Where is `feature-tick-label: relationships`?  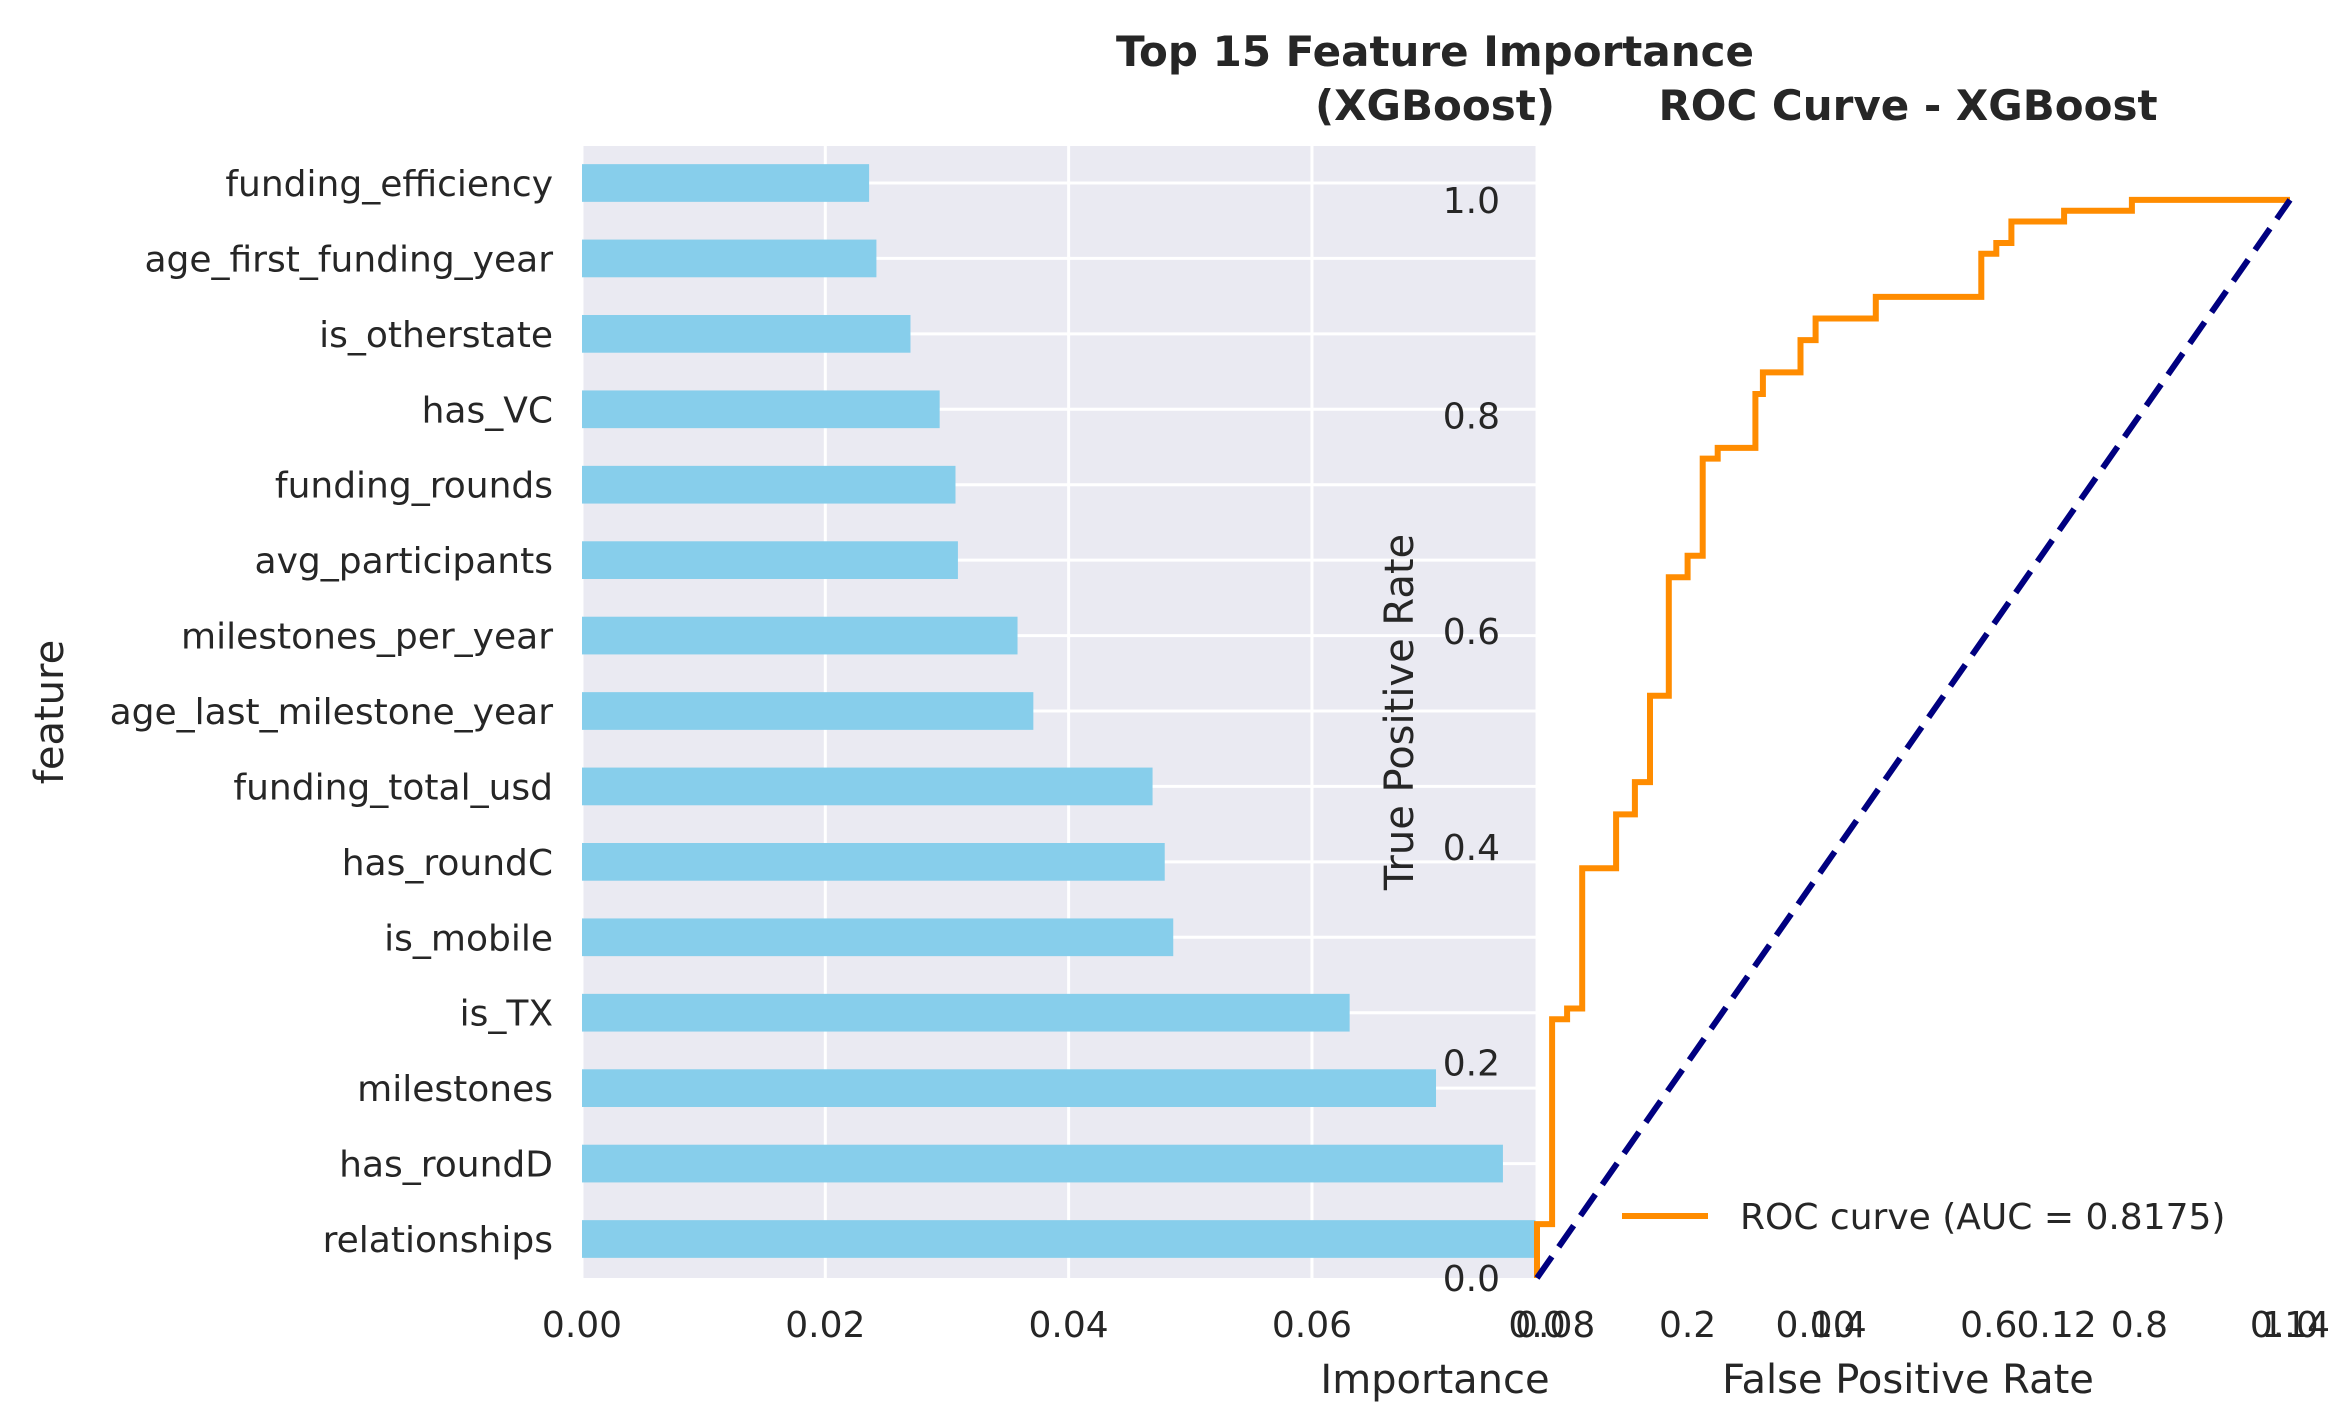
feature-tick-label: relationships is located at coordinates (438, 1240).